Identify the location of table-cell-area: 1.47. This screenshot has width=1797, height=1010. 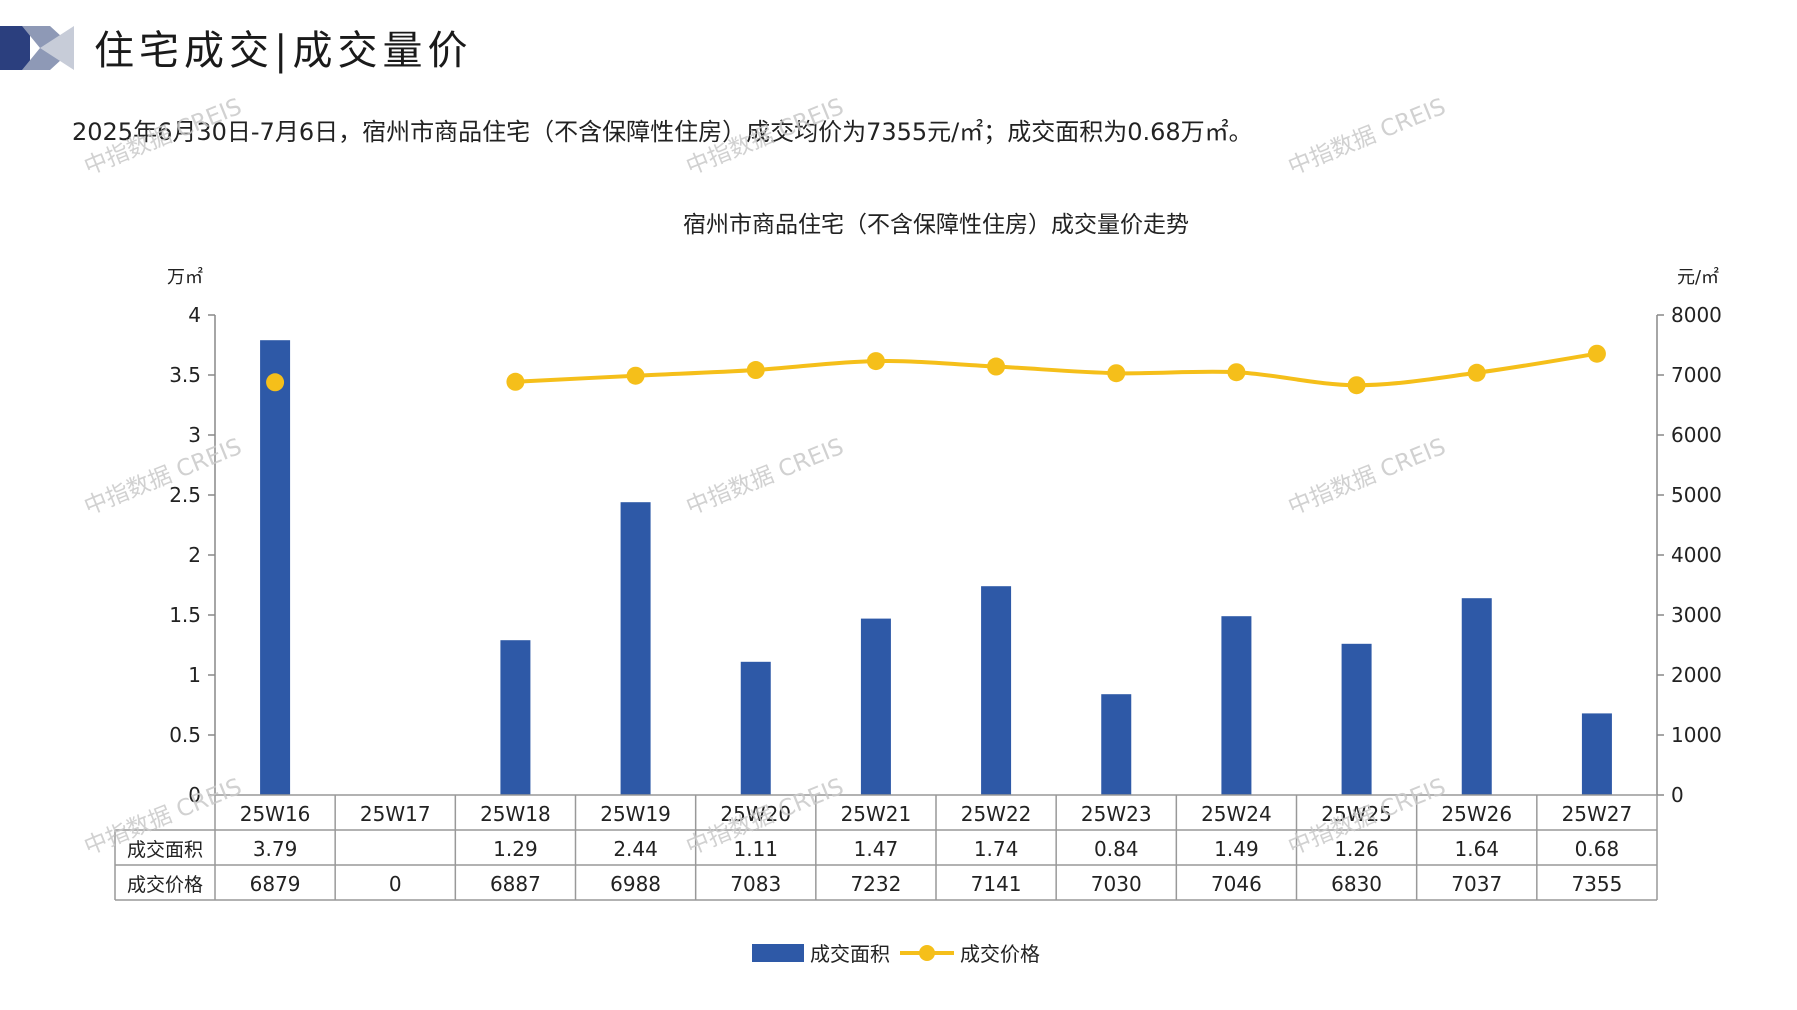
(876, 849).